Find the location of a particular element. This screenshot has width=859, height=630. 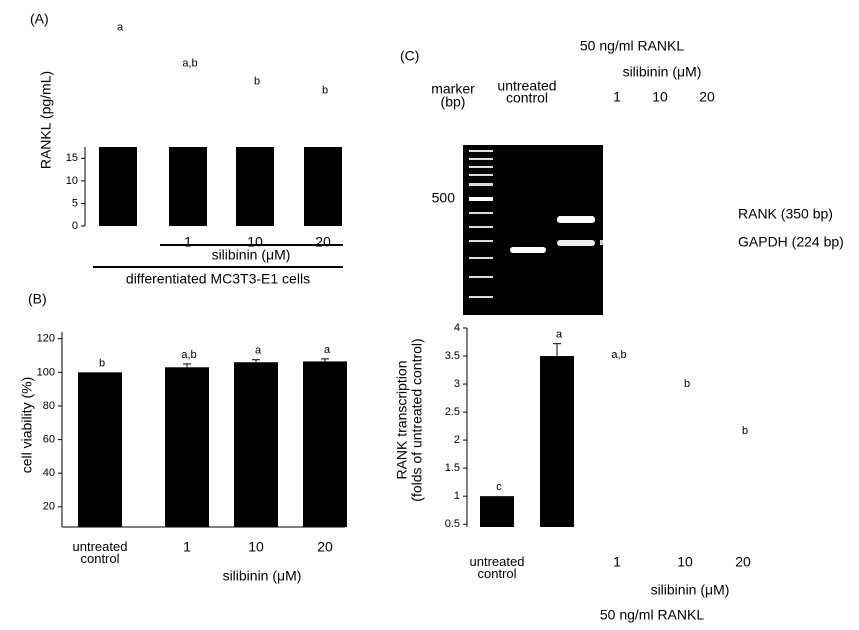

panel-label: (A) is located at coordinates (39, 19).